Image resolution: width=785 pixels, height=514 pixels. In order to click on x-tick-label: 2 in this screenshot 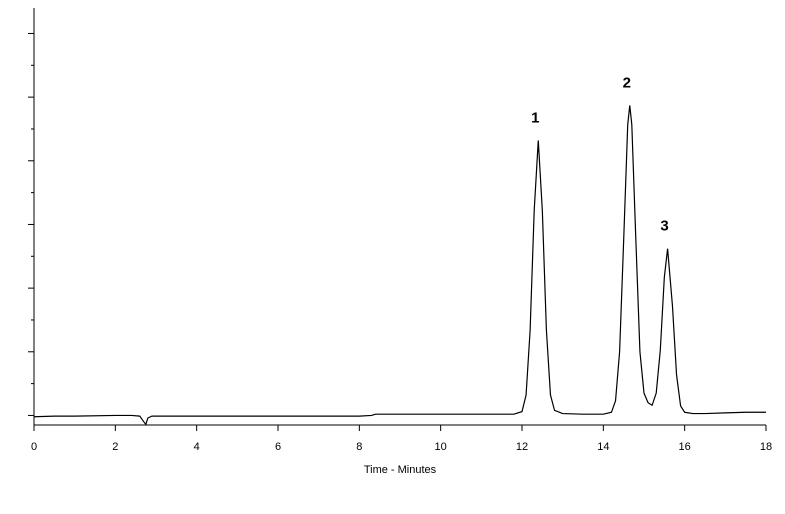, I will do `click(115, 447)`.